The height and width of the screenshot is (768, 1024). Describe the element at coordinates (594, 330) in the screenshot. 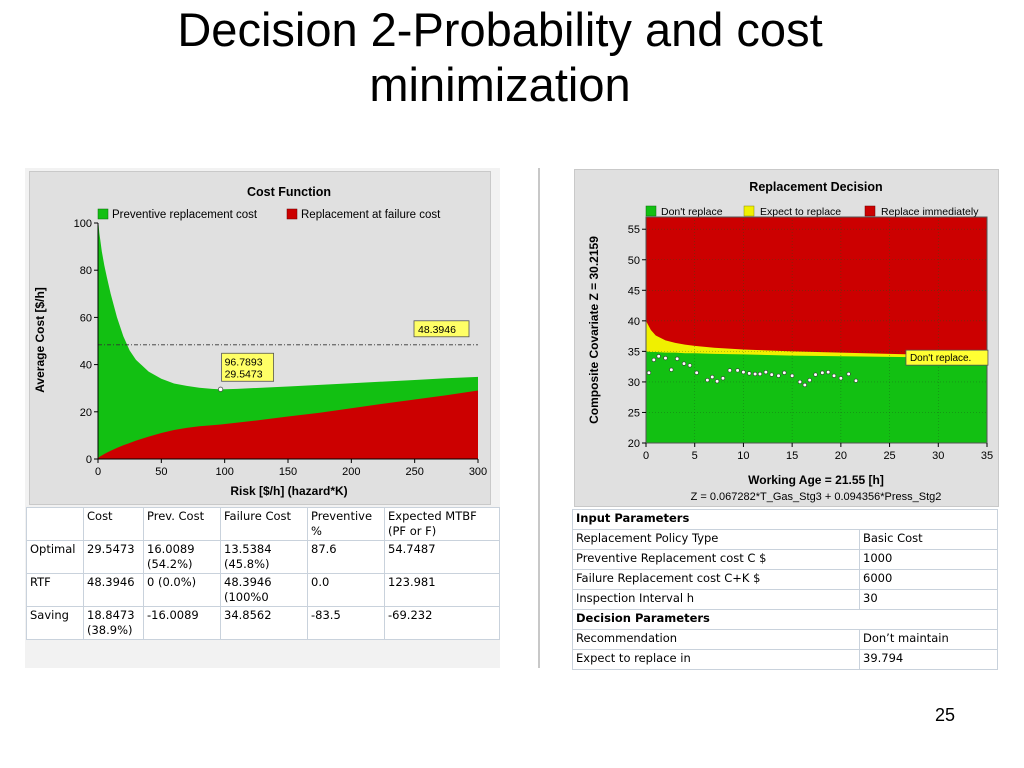

I see `y-axis-label: Composite Covariate Z = 30.2159` at that location.